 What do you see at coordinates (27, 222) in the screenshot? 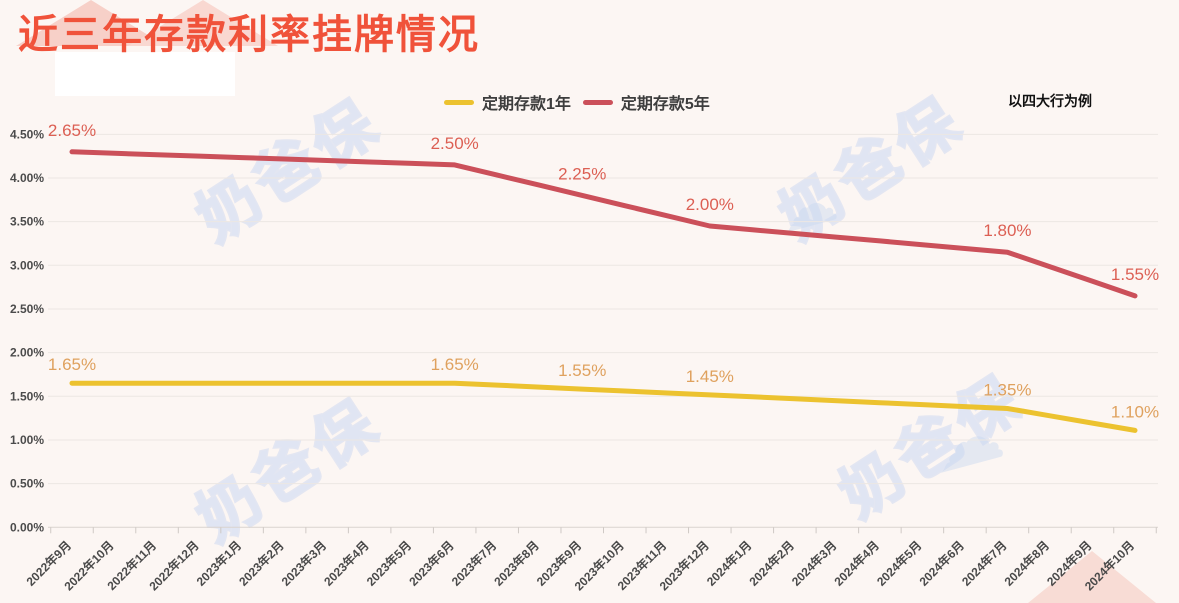
I see `y-axis-tick-label: 3.50%` at bounding box center [27, 222].